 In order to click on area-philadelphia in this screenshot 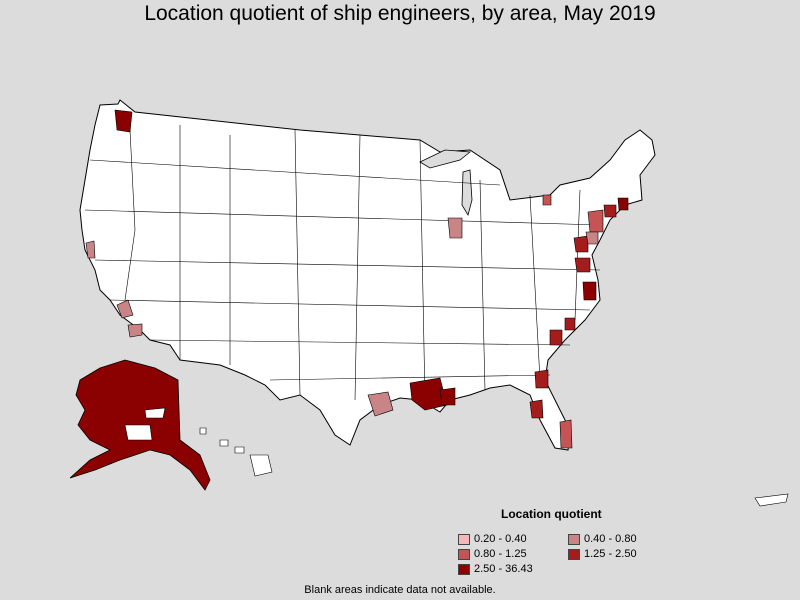, I will do `click(581, 244)`.